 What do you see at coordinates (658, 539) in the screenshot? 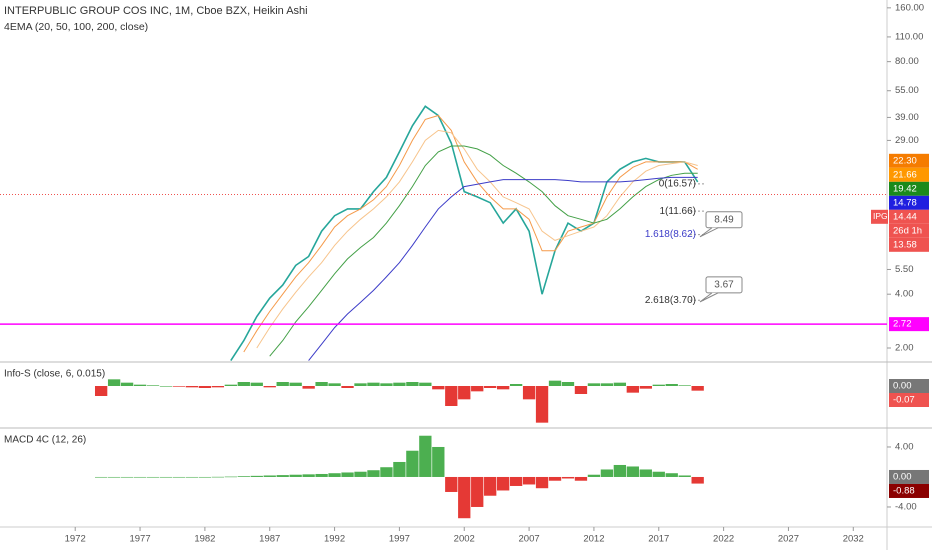
I see `x-tick-label: 2017` at bounding box center [658, 539].